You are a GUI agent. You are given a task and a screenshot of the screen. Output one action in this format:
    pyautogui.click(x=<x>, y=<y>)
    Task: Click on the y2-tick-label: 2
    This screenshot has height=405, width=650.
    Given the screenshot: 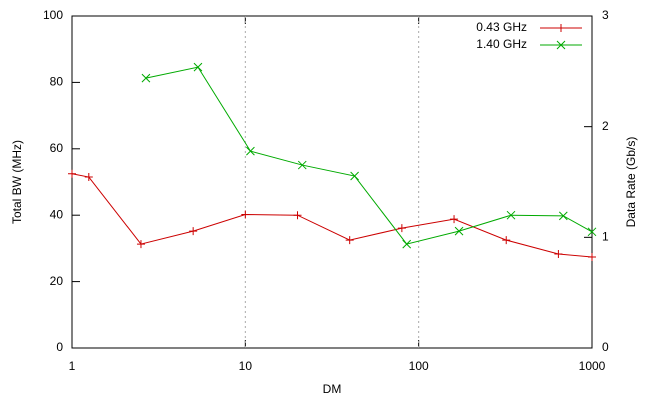 What is the action you would take?
    pyautogui.click(x=605, y=126)
    